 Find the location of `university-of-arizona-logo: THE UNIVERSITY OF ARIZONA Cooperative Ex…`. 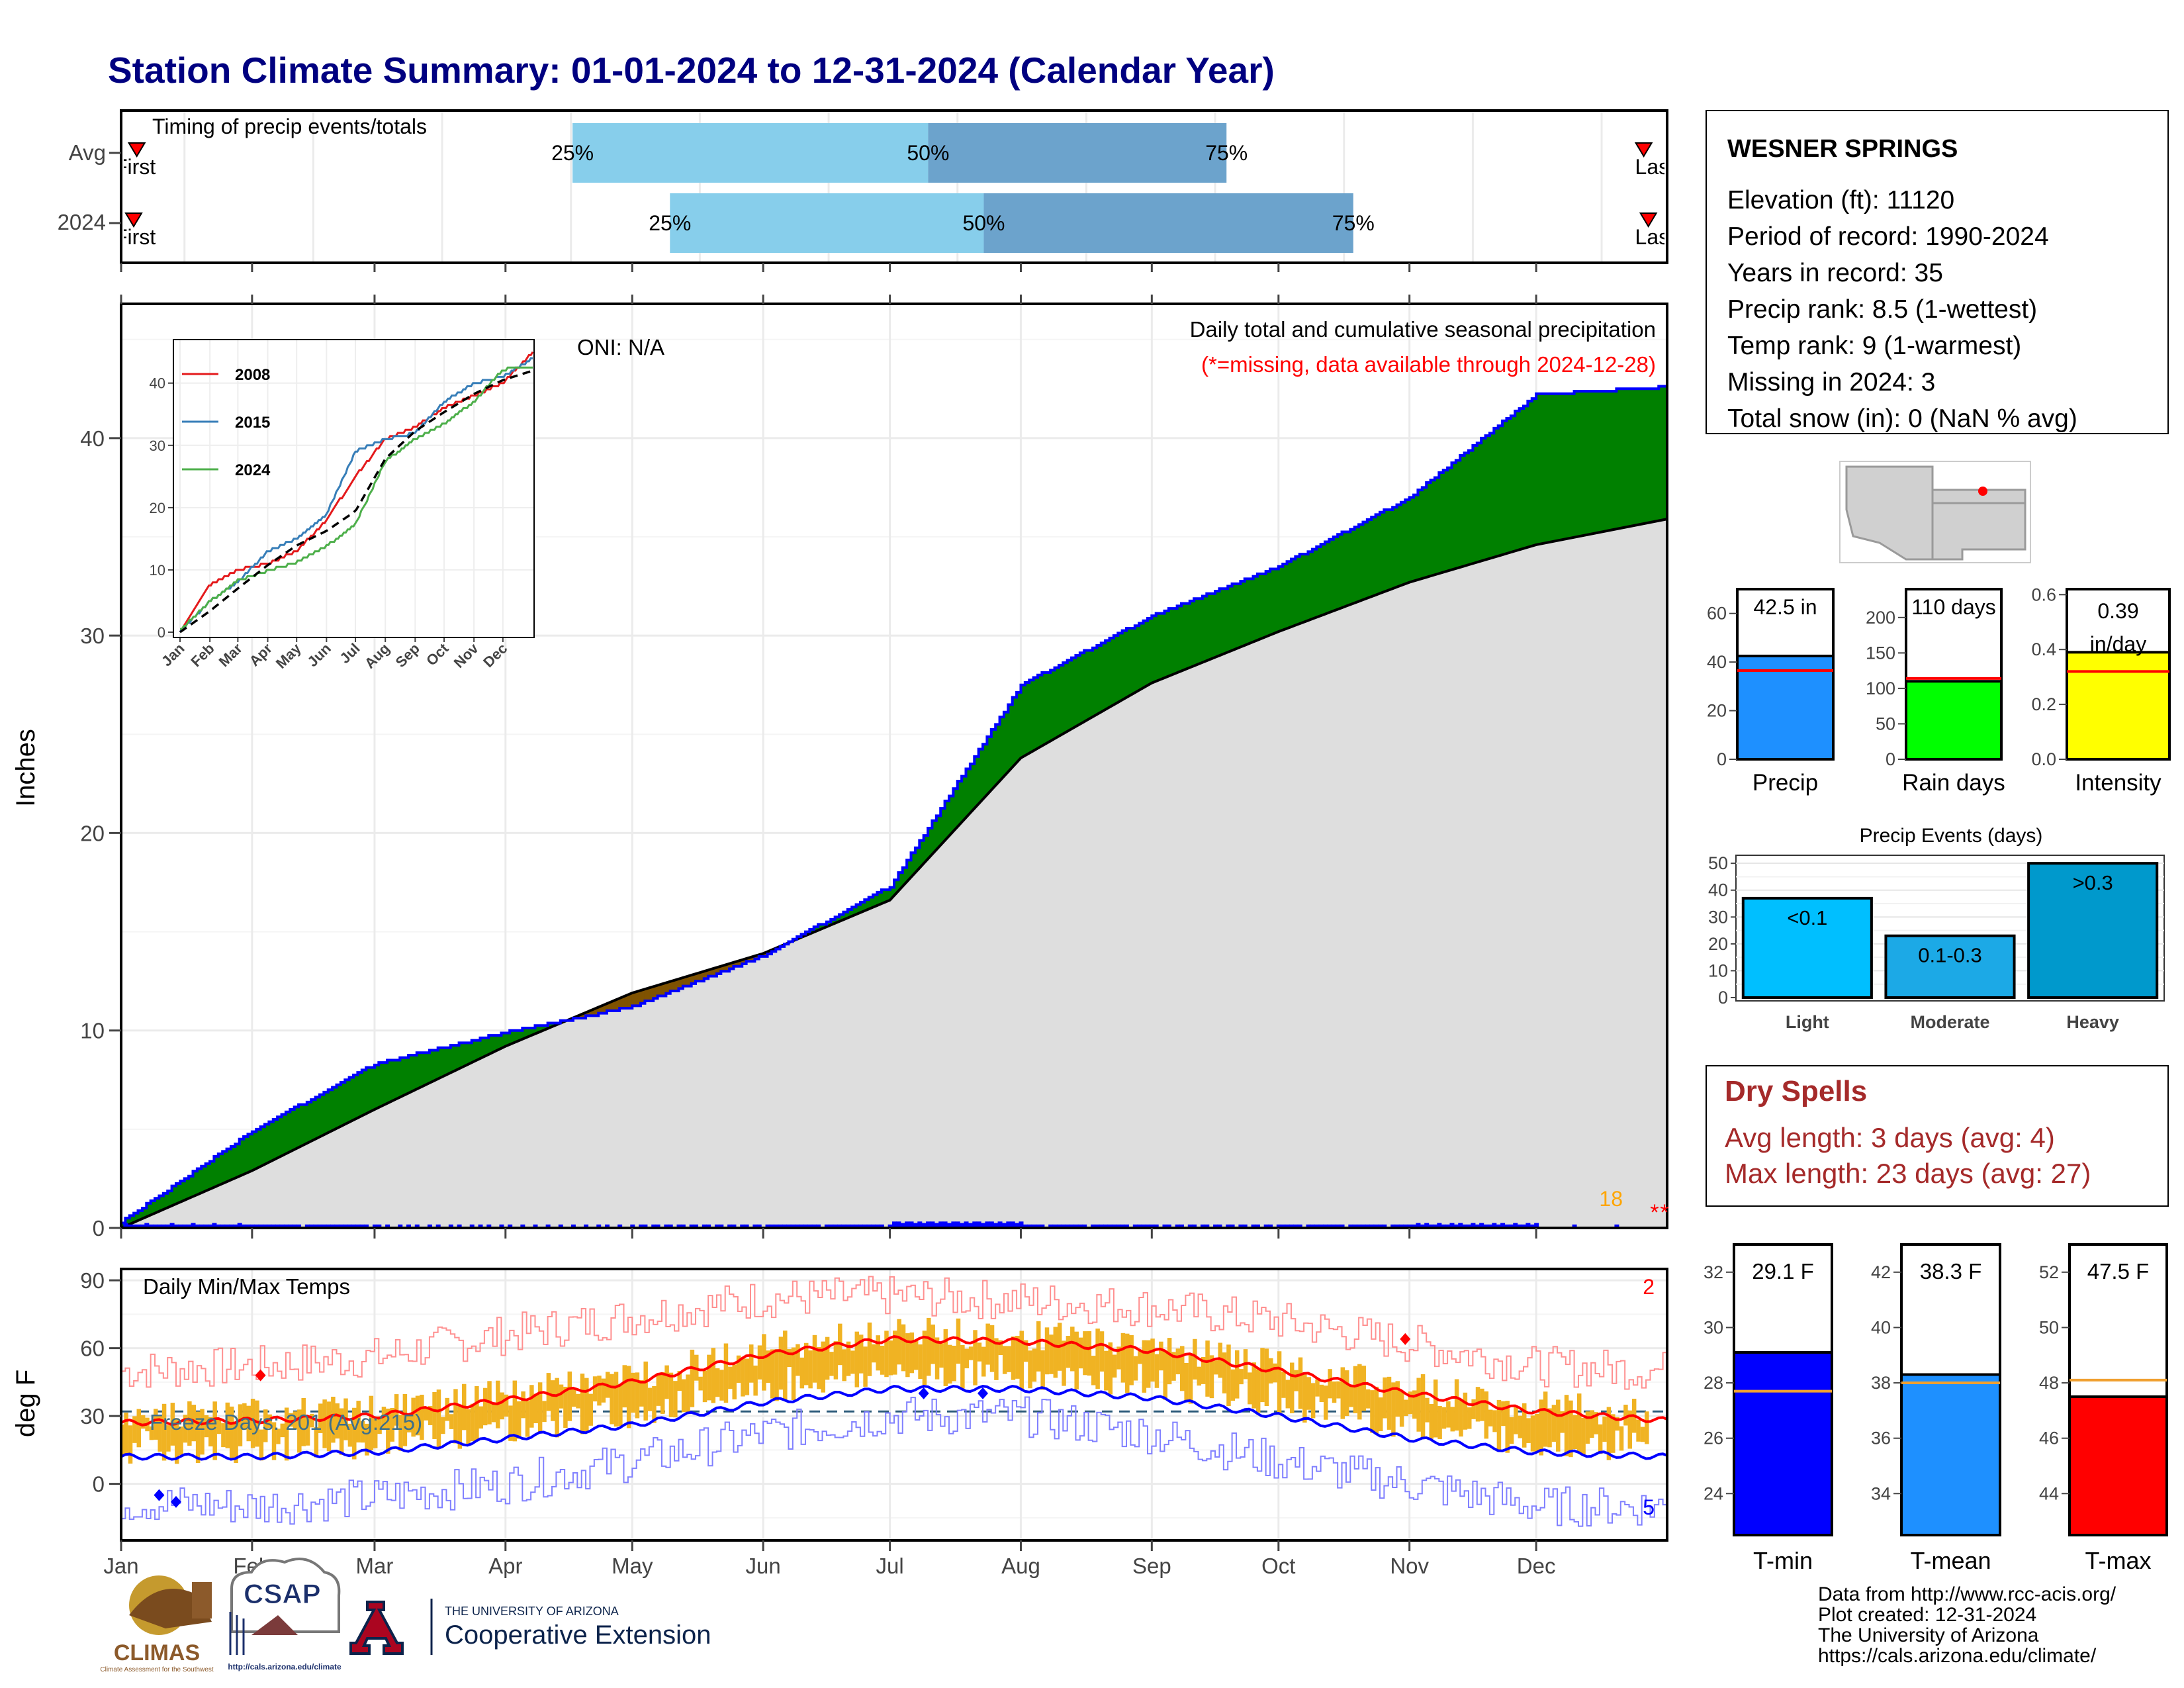

university-of-arizona-logo: THE UNIVERSITY OF ARIZONA Cooperative Ex… is located at coordinates (530, 1627).